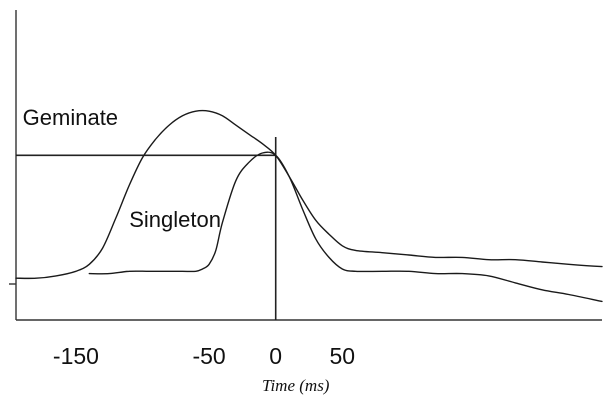 The width and height of the screenshot is (604, 406). Describe the element at coordinates (70, 117) in the screenshot. I see `series-label-geminate: Geminate` at that location.